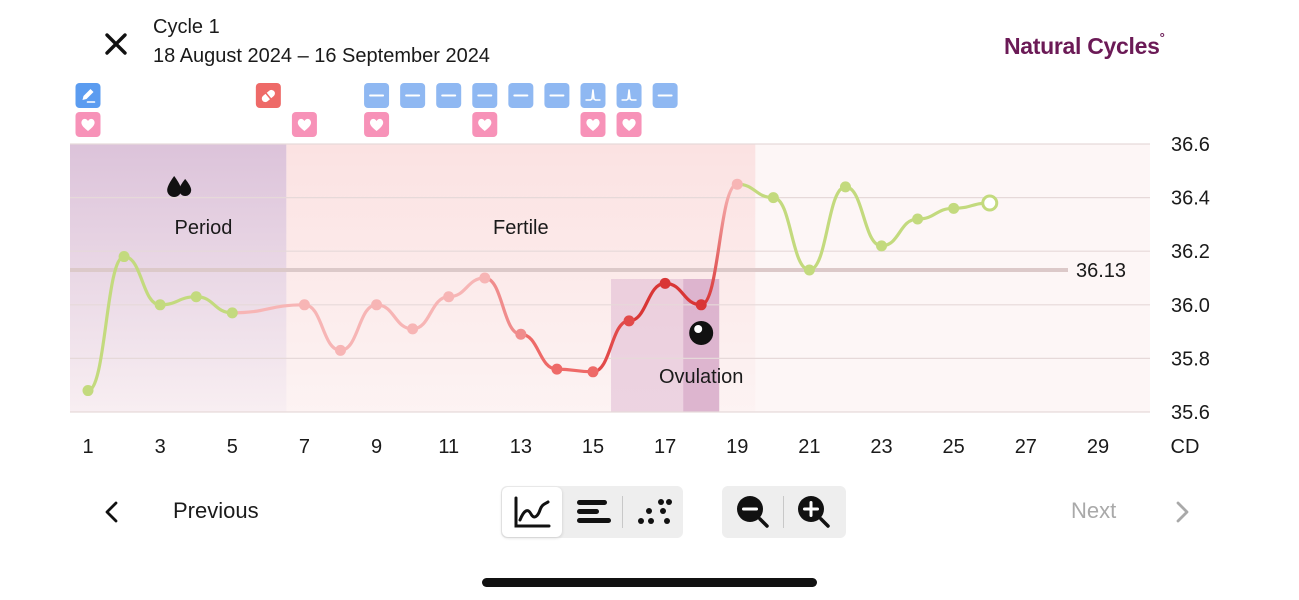 The image size is (1299, 600). Describe the element at coordinates (809, 447) in the screenshot. I see `x-tick-label: 21` at that location.